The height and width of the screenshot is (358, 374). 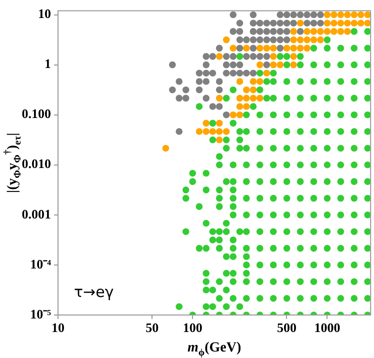 I want to click on y-tick-label: 10⁻⁴, so click(x=41, y=264).